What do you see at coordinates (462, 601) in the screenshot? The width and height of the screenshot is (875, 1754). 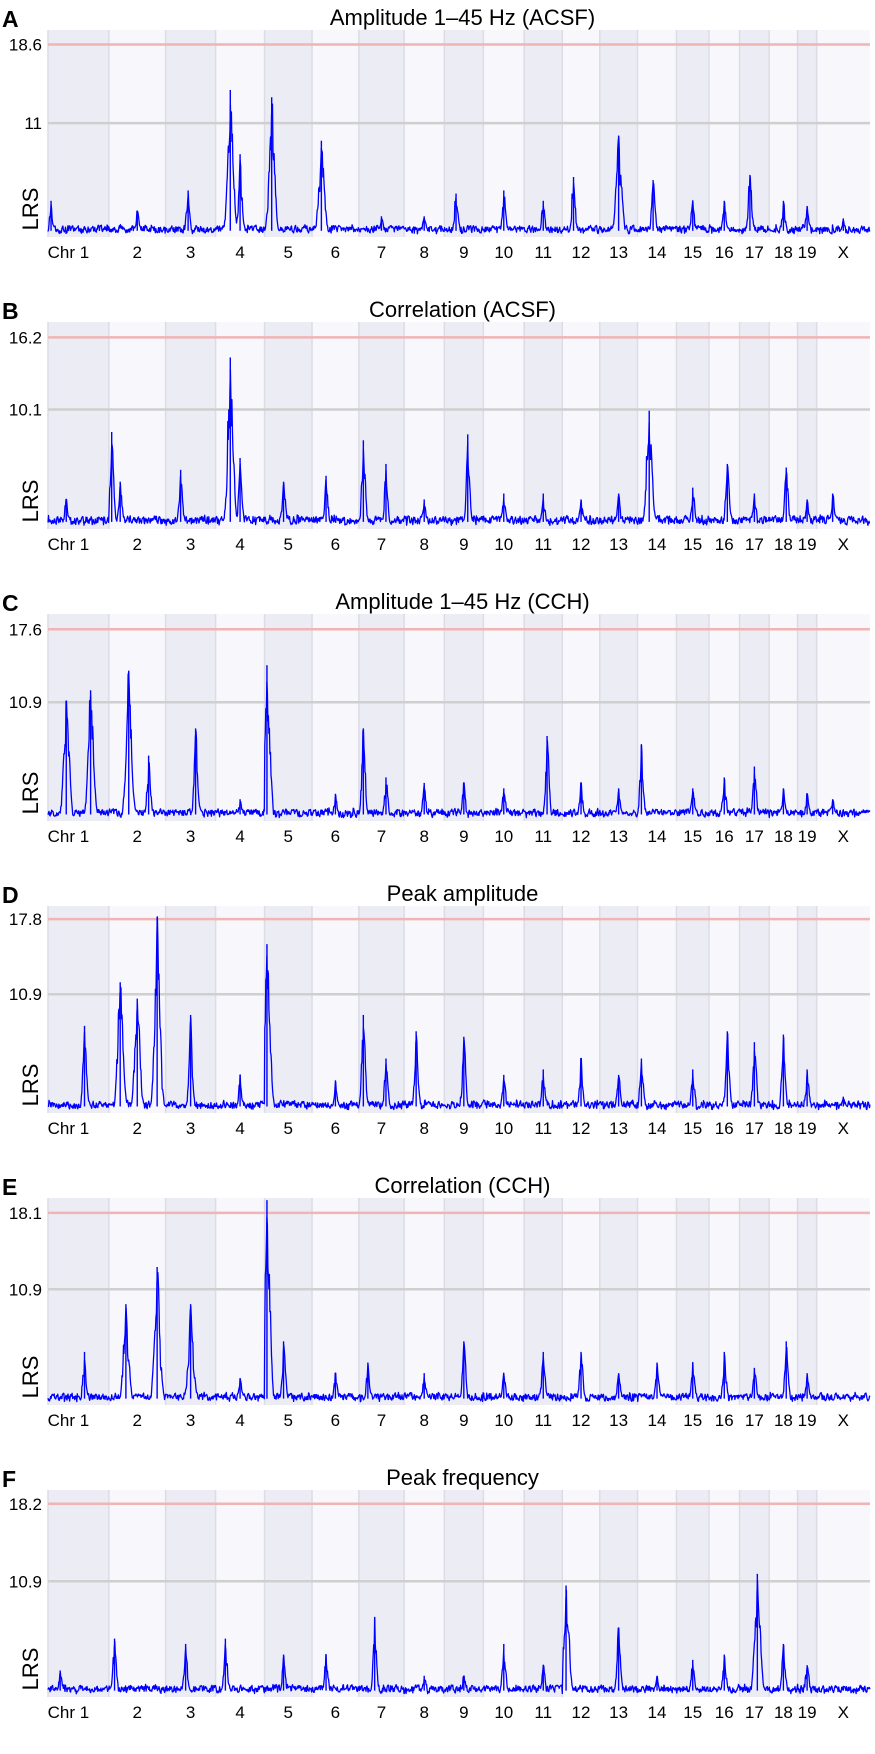 I see `chart-title: Amplitude 1–45 Hz (CCH)` at bounding box center [462, 601].